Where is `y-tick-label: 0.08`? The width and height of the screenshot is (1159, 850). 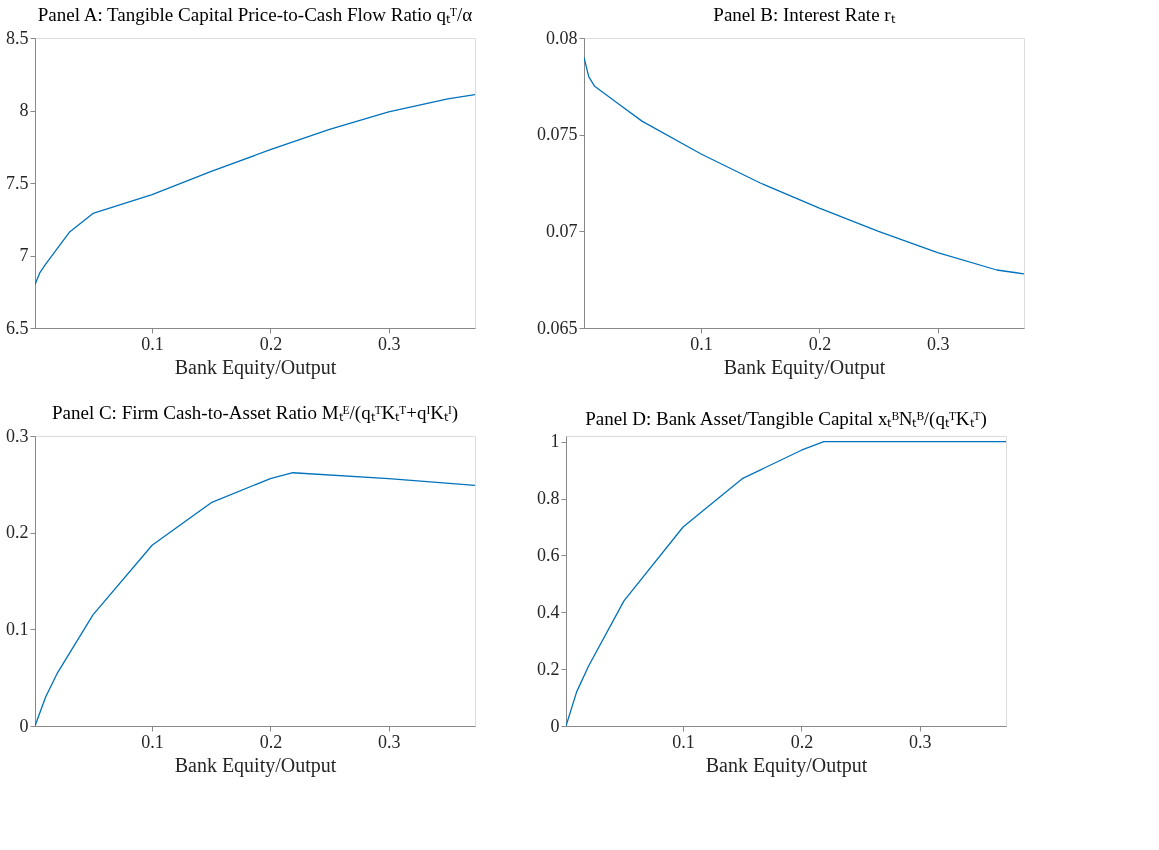
y-tick-label: 0.08 is located at coordinates (562, 37).